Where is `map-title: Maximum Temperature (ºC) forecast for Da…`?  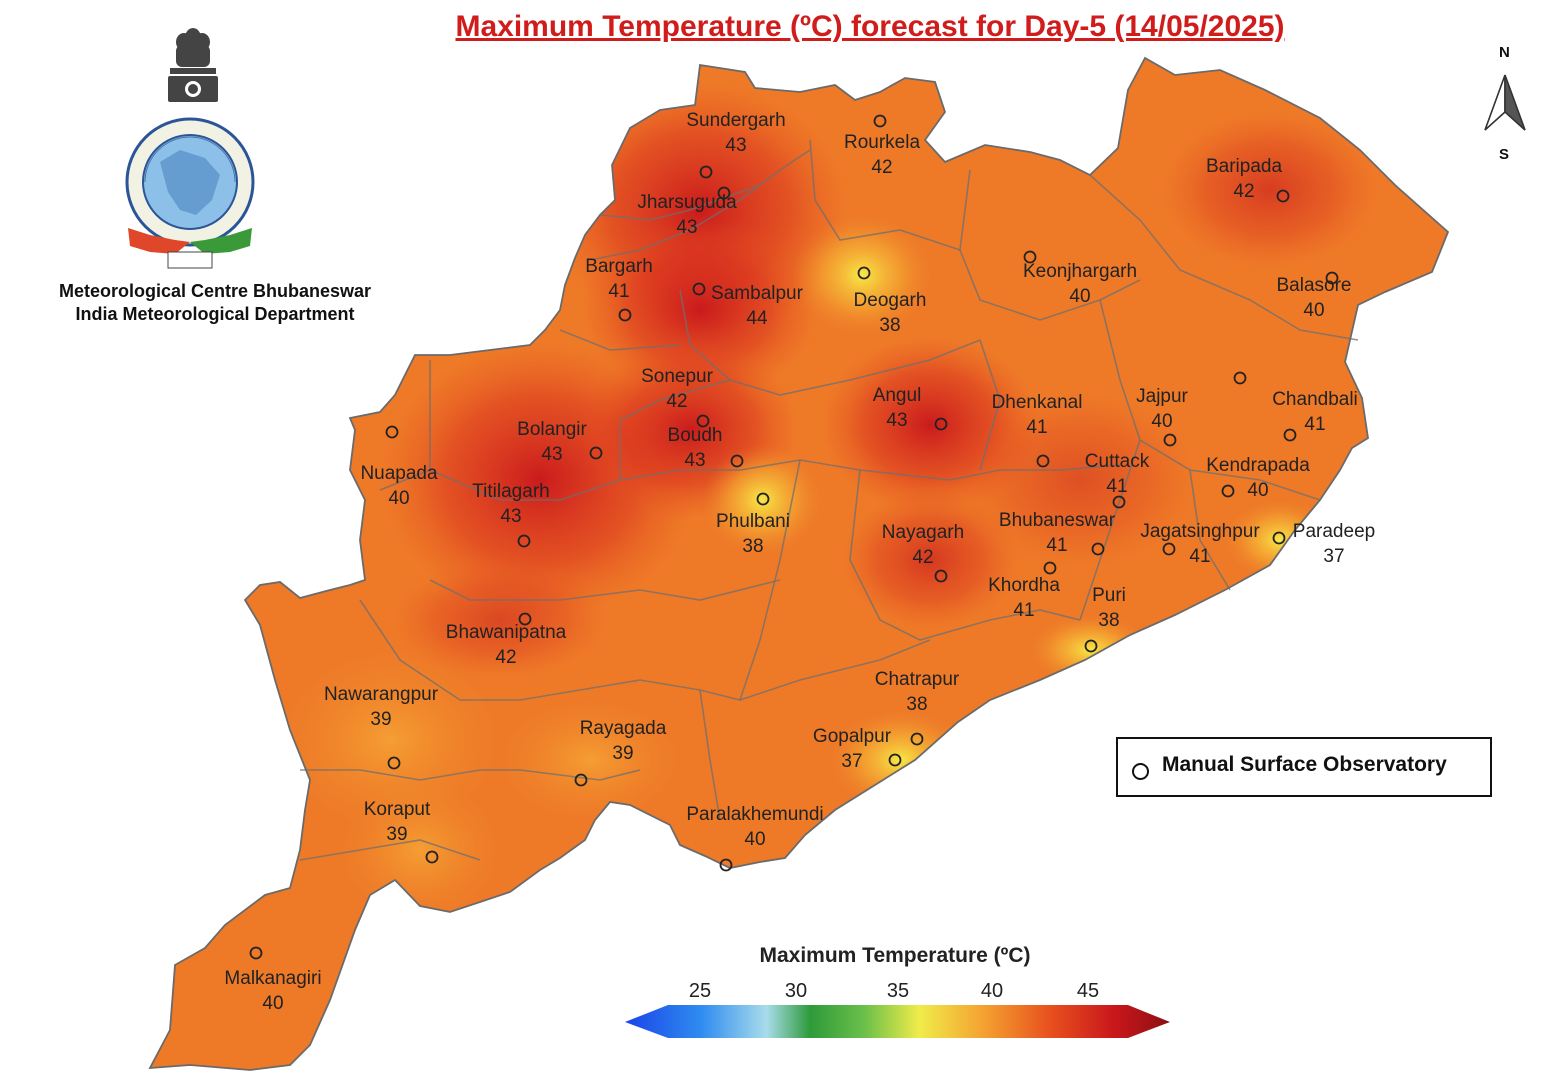 map-title: Maximum Temperature (ºC) forecast for Da… is located at coordinates (870, 26).